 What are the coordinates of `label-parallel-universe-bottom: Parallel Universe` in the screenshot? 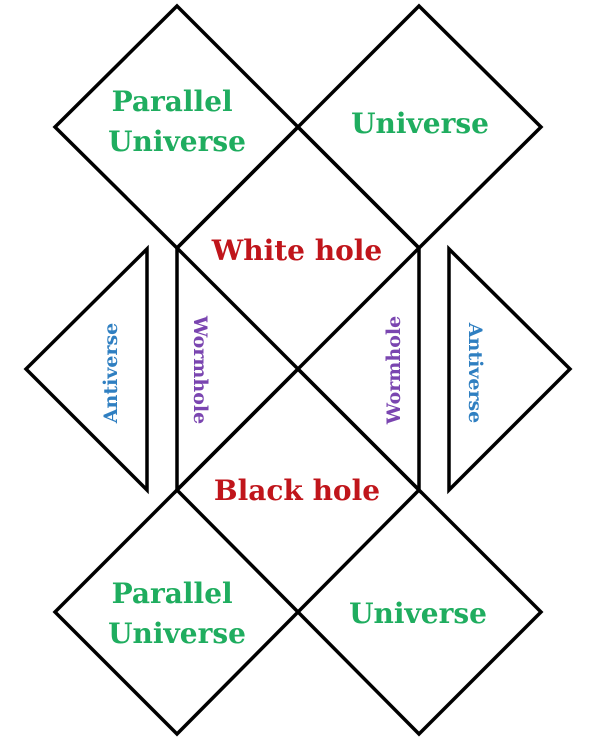 It's located at (177, 613).